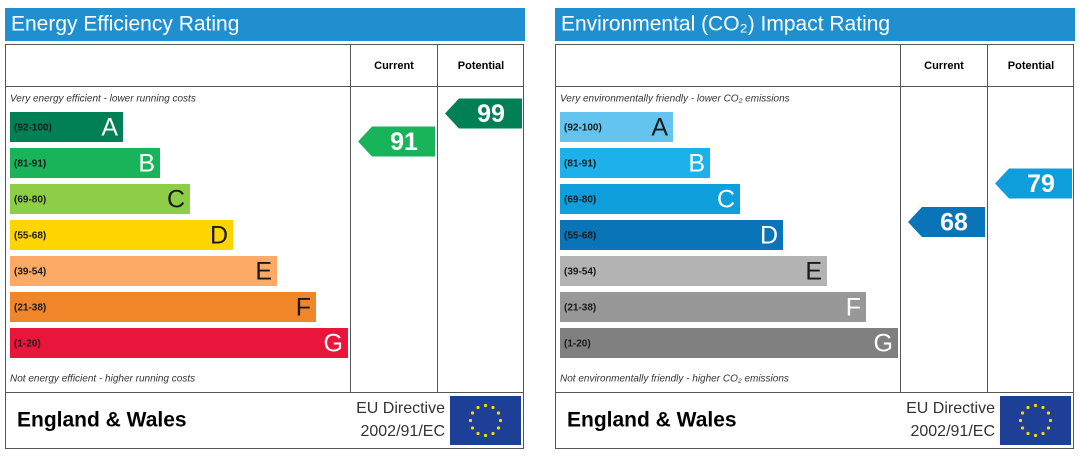 This screenshot has width=1080, height=455. What do you see at coordinates (725, 24) in the screenshot?
I see `panel-title: Environmental (CO₂) Impact Rating` at bounding box center [725, 24].